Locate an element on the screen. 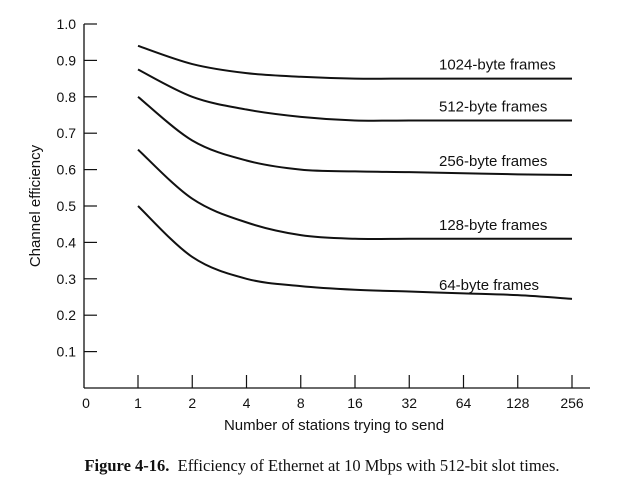  y-tick-label: 0.2 is located at coordinates (67, 315).